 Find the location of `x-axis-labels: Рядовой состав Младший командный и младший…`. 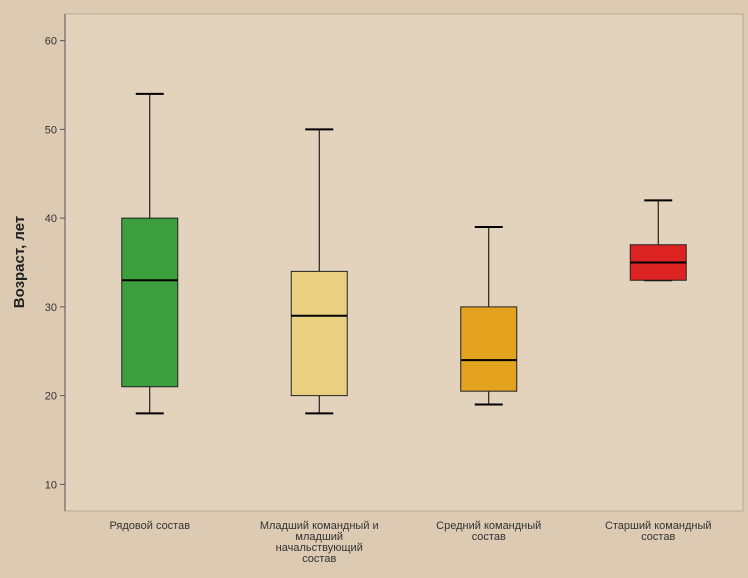

x-axis-labels: Рядовой состав Младший командный и младший… is located at coordinates (410, 542).